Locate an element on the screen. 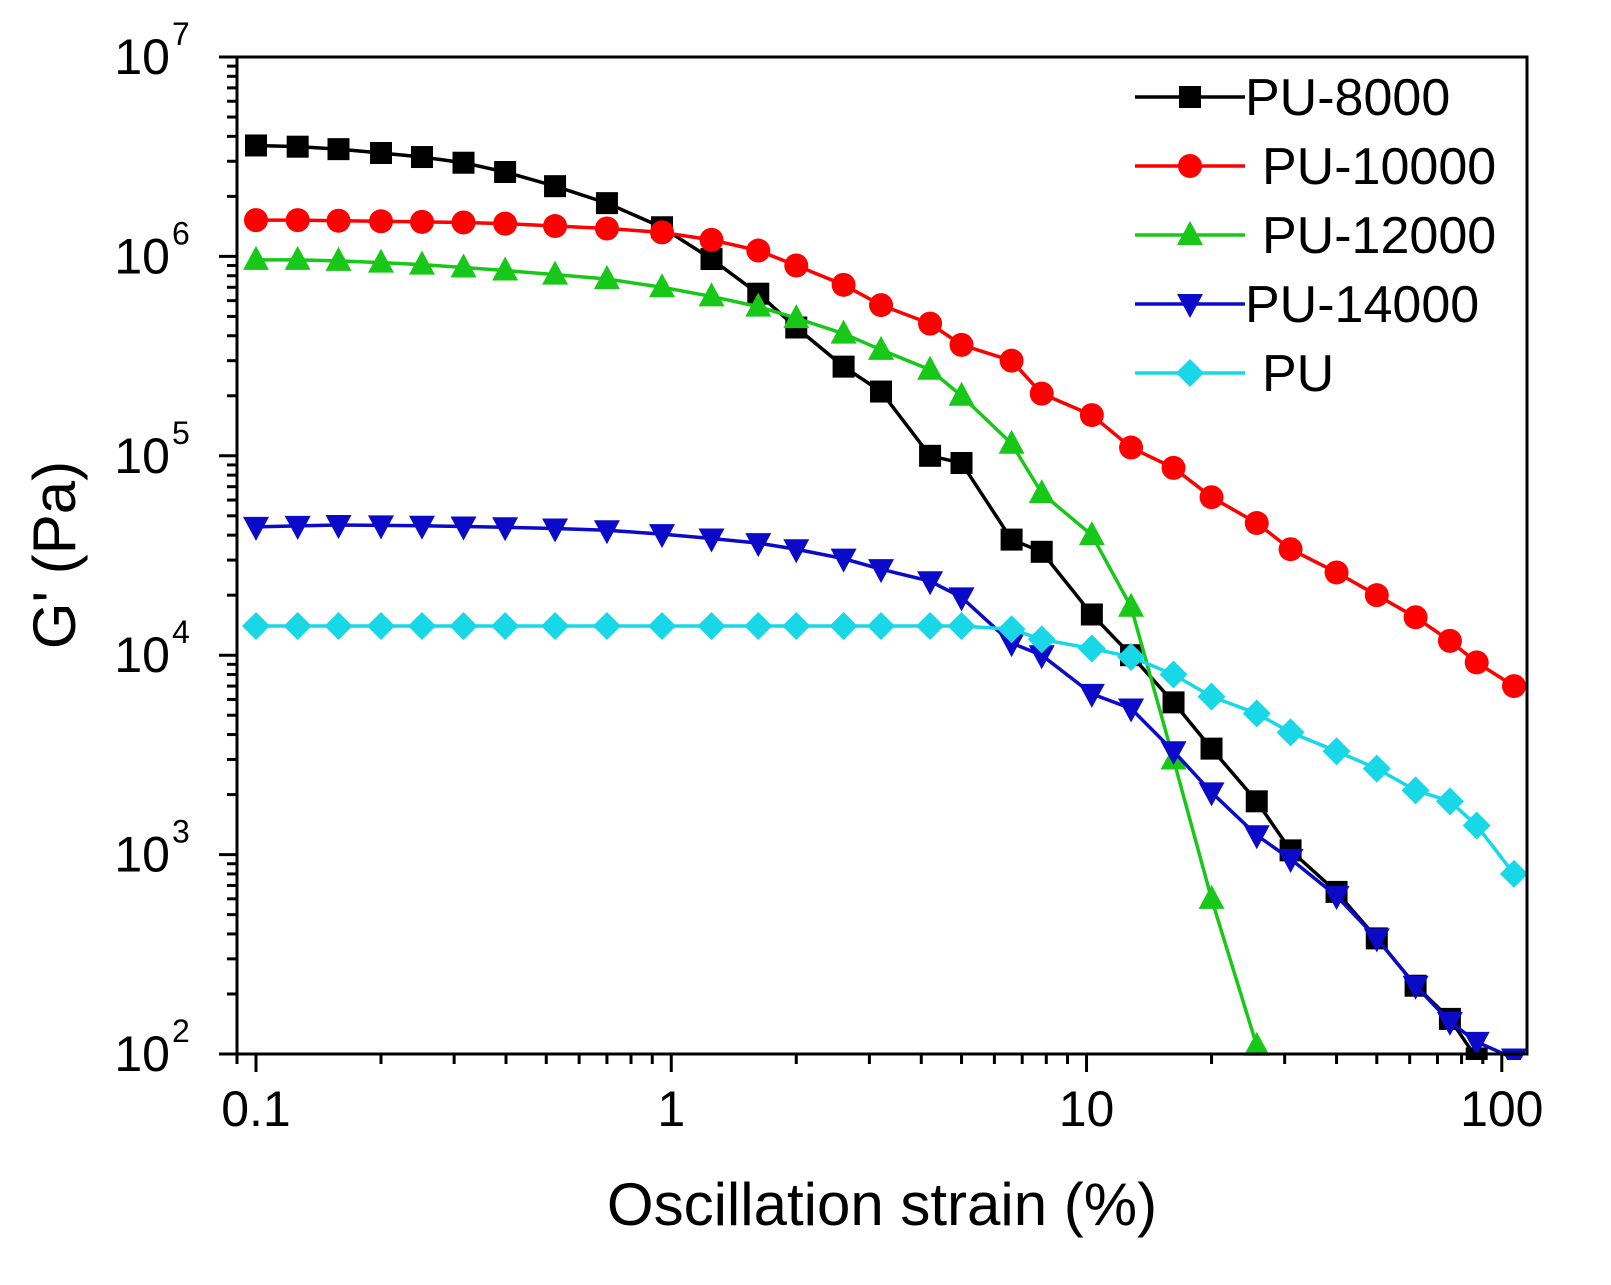 Image resolution: width=1611 pixels, height=1285 pixels. x-tick-label: 10 is located at coordinates (1087, 1109).